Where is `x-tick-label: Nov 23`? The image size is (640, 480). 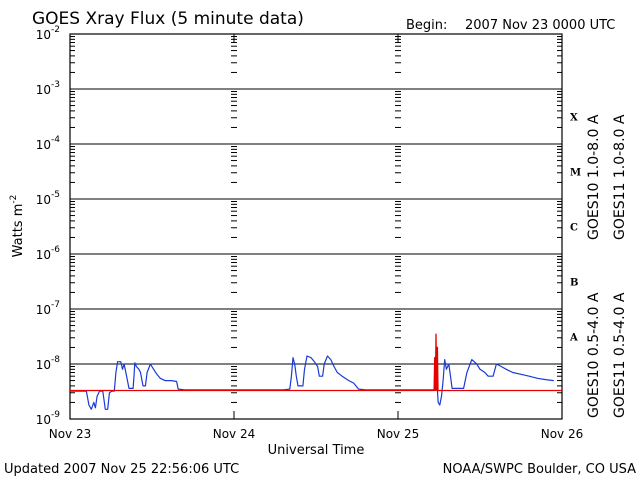
x-tick-label: Nov 23 is located at coordinates (70, 434).